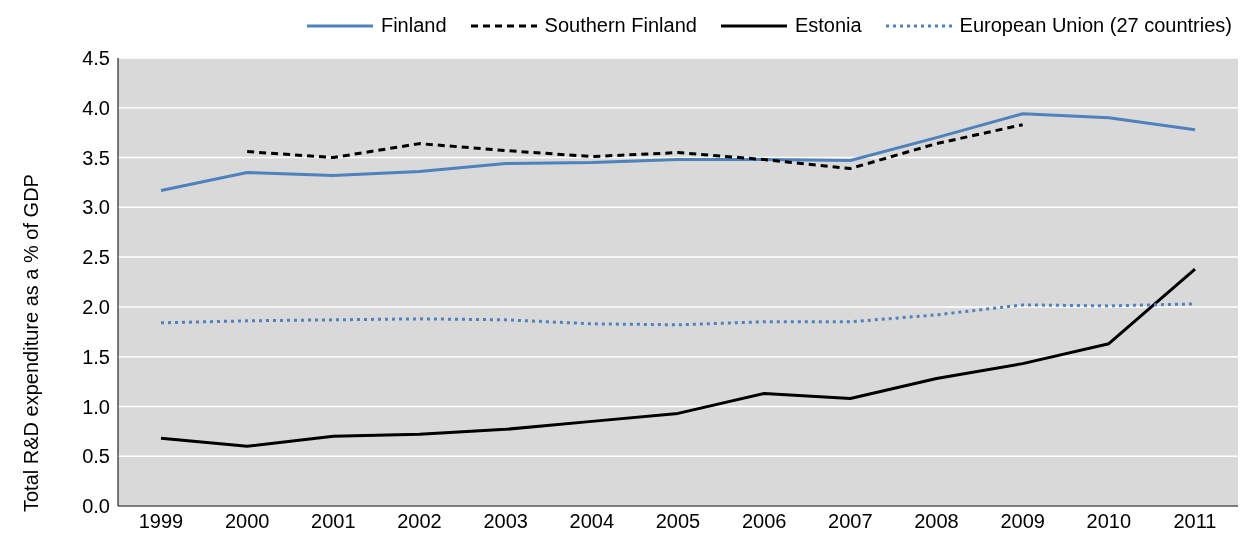  I want to click on y-tick-label: 1.0, so click(96, 406).